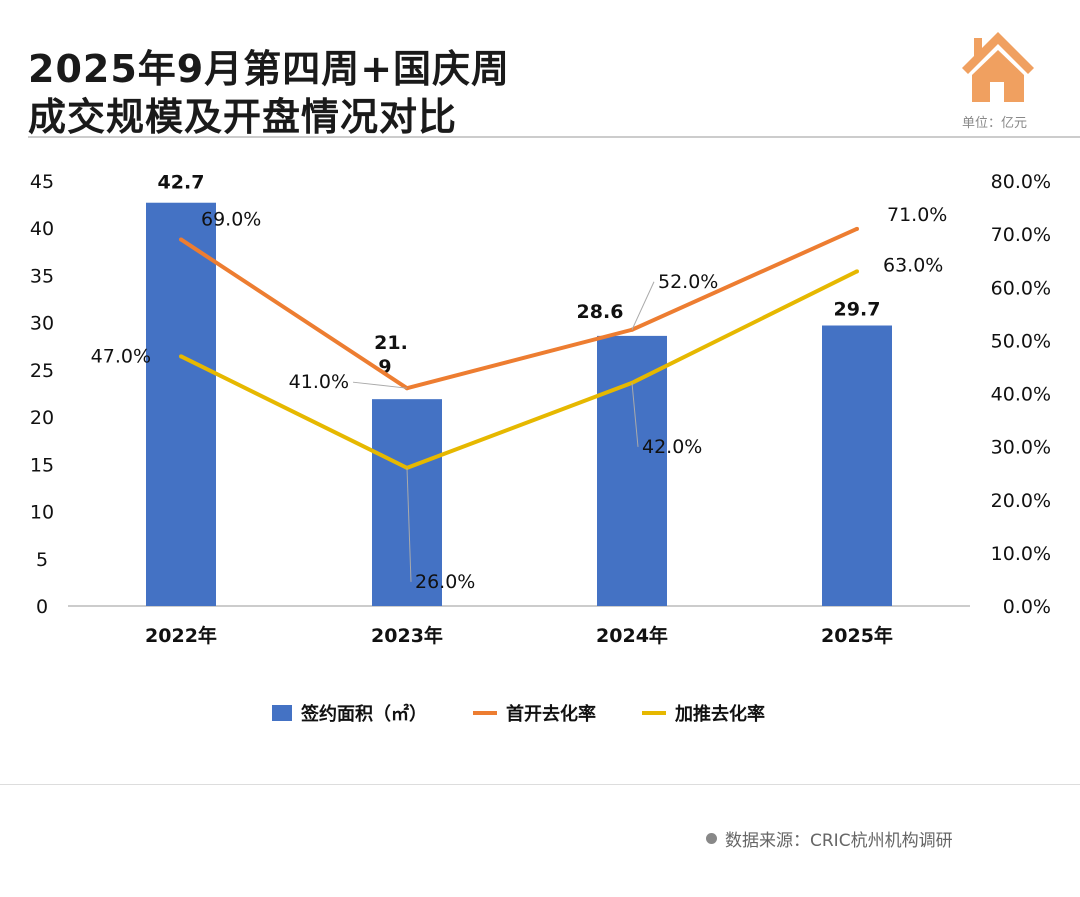 The width and height of the screenshot is (1080, 897). Describe the element at coordinates (857, 310) in the screenshot. I see `bar-label: 29.7` at that location.